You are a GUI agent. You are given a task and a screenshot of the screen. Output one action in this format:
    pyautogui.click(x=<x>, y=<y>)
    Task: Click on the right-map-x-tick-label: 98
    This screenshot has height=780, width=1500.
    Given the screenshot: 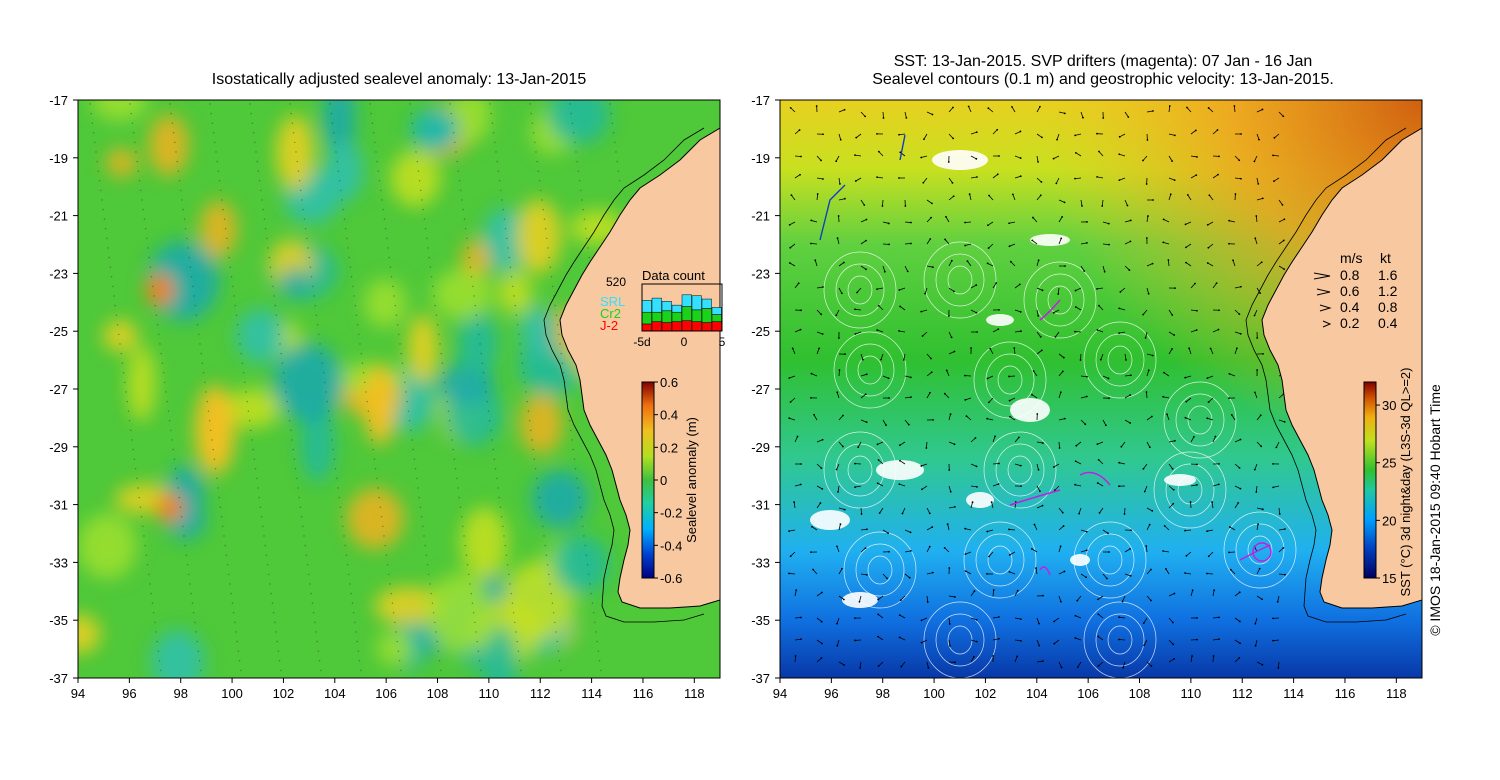 What is the action you would take?
    pyautogui.click(x=882, y=693)
    